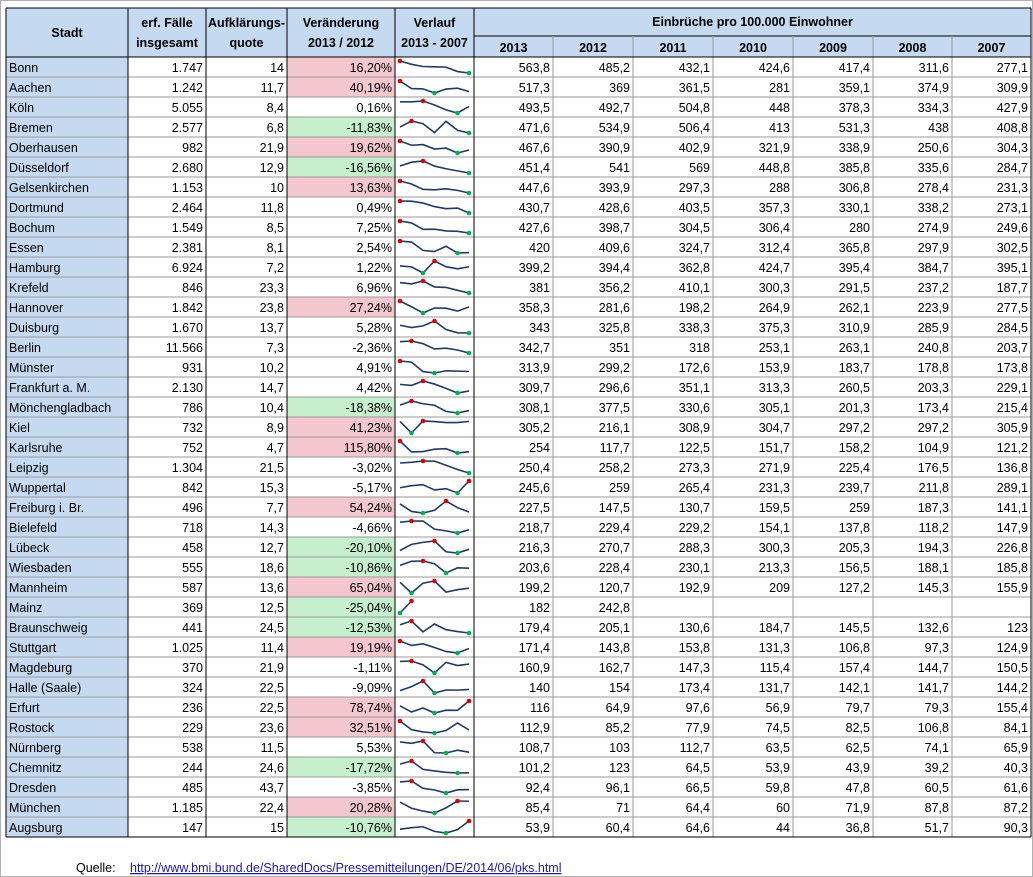 Image resolution: width=1033 pixels, height=877 pixels. What do you see at coordinates (192, 288) in the screenshot?
I see `cases: 846` at bounding box center [192, 288].